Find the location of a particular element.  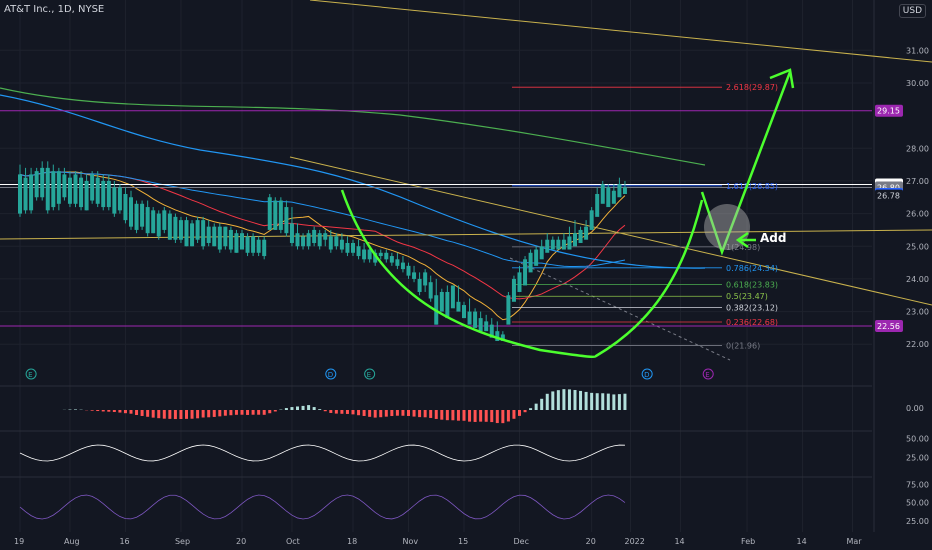

projection-arrowhead is located at coordinates (782, 78).